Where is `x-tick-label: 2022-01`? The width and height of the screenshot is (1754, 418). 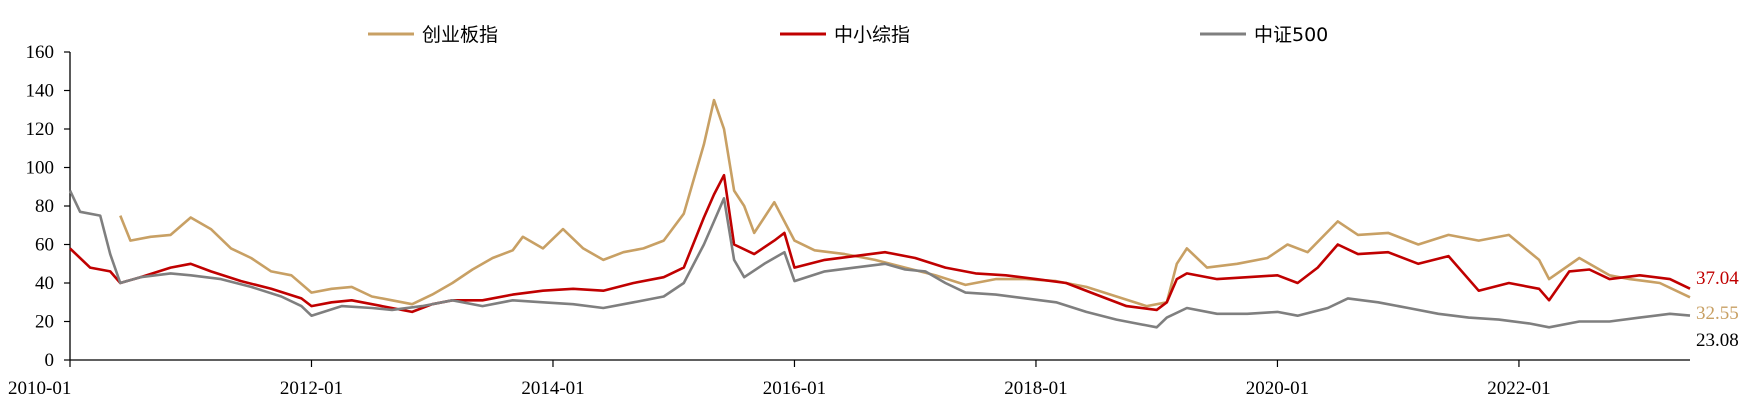 x-tick-label: 2022-01 is located at coordinates (1518, 388).